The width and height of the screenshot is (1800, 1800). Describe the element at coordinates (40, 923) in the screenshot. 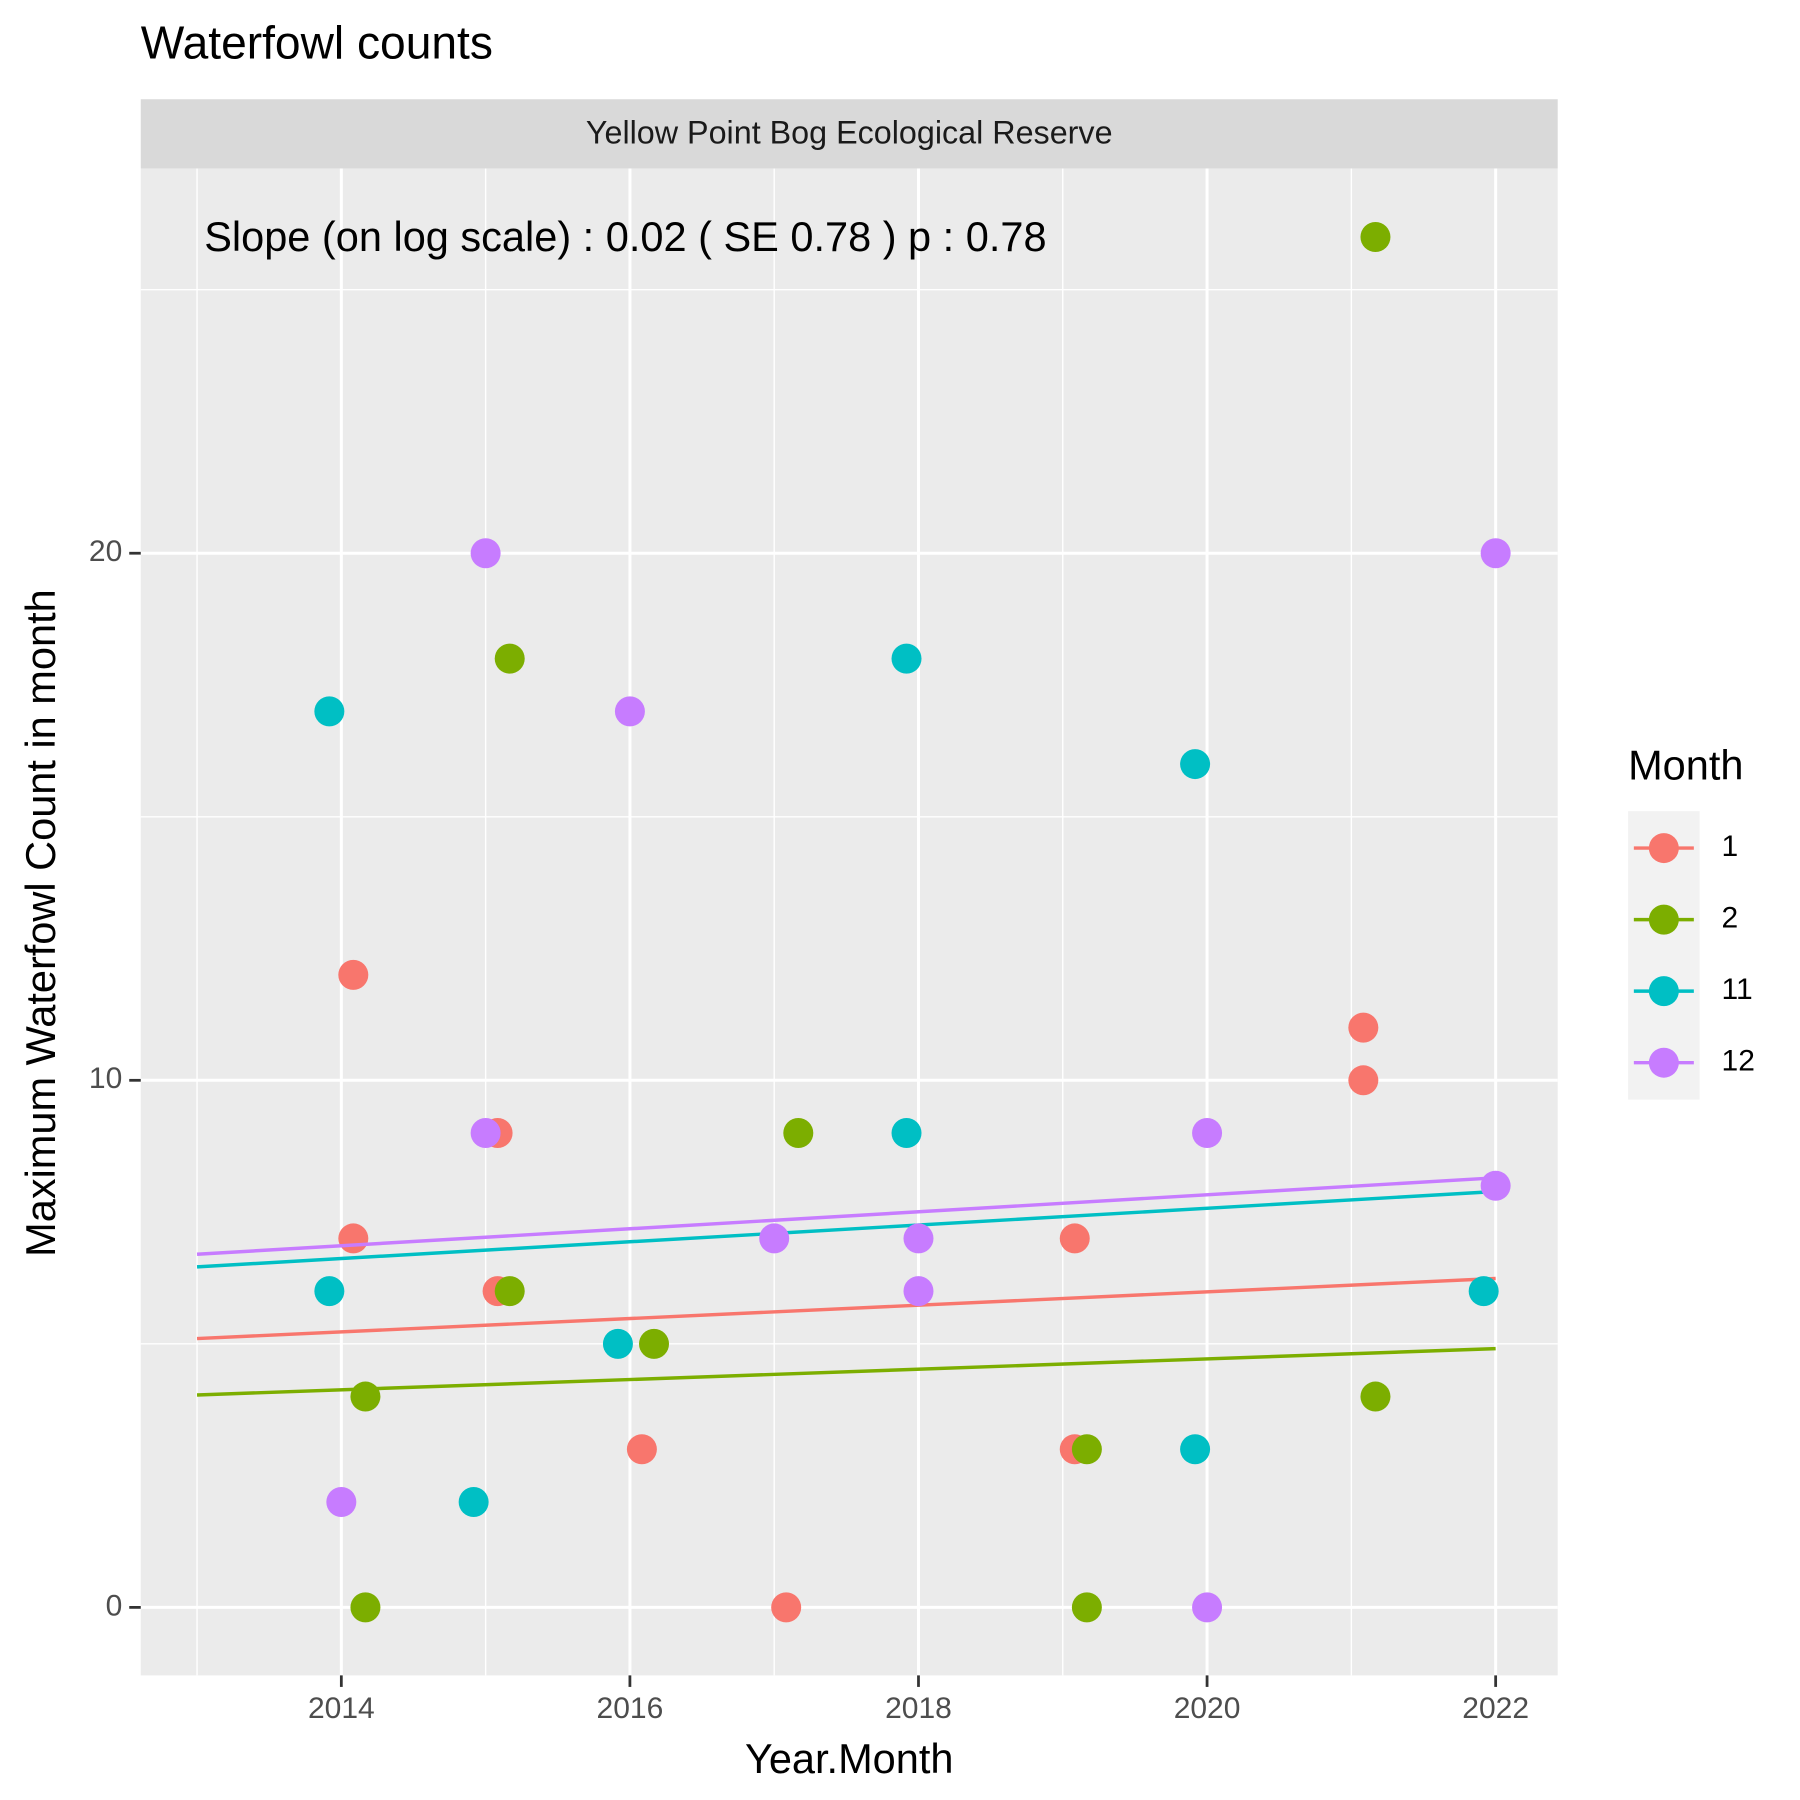

I see `y-axis-title: Maximum Waterfowl Count in month` at that location.